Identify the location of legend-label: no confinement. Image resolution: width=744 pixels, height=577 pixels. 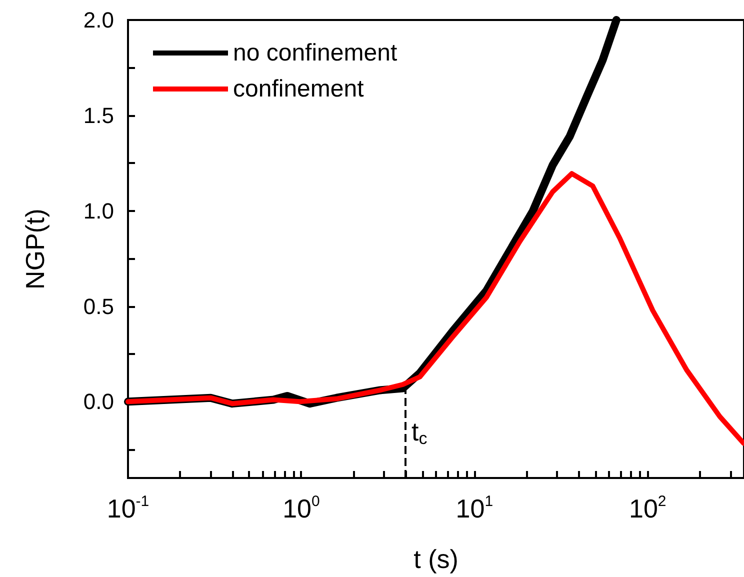
(315, 53).